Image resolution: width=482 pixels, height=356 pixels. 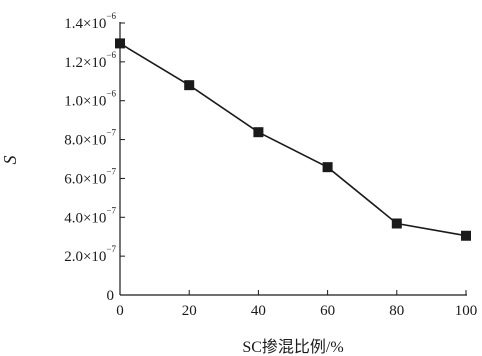 I want to click on x-axis-label: SC掺混比例/%, so click(x=292, y=347).